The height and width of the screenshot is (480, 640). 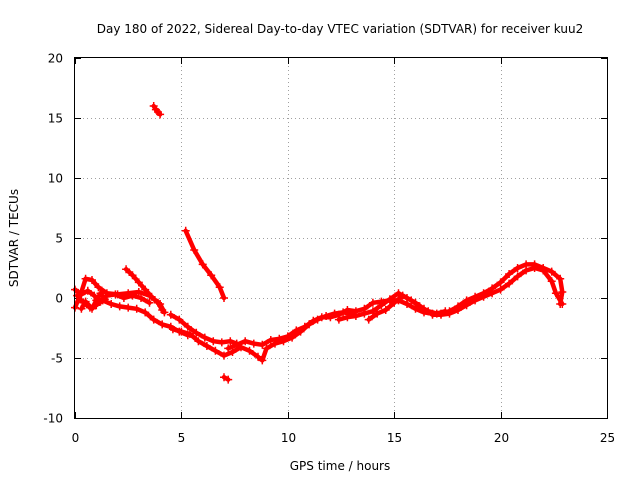 I want to click on series-track-k, so click(x=204, y=264).